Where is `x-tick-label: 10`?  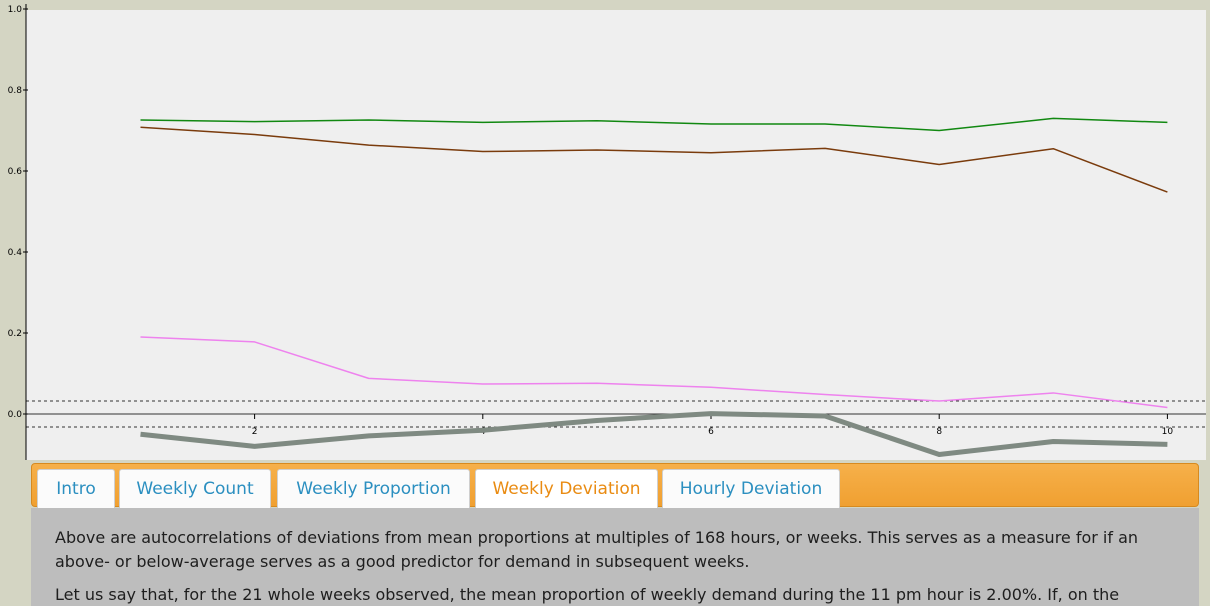 x-tick-label: 10 is located at coordinates (1168, 432).